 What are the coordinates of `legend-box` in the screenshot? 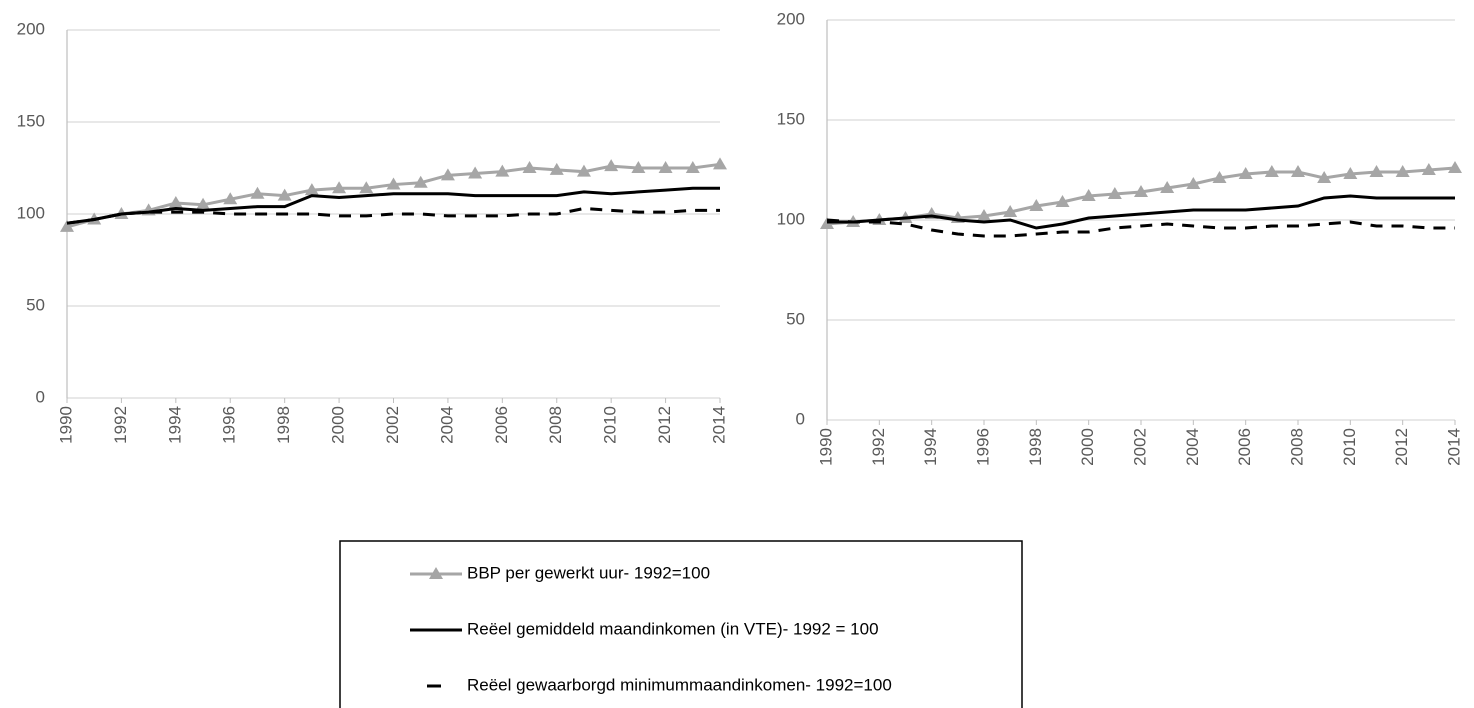 It's located at (681, 624).